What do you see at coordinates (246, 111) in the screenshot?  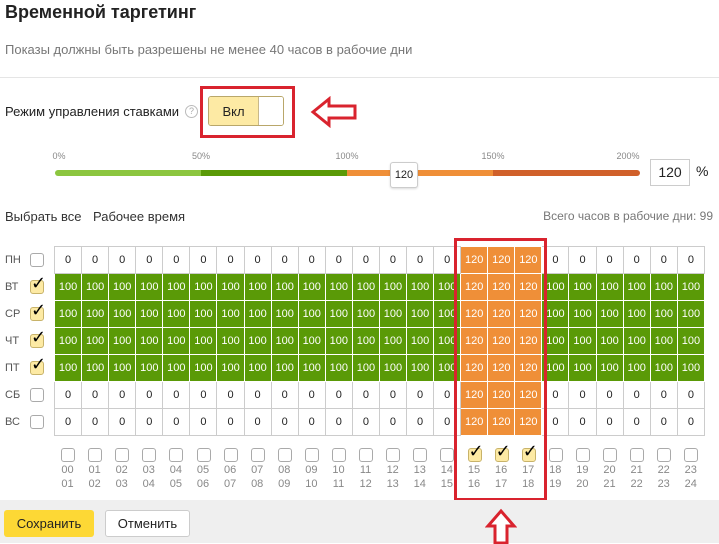 I see `bid-mode-toggle: Вкл` at bounding box center [246, 111].